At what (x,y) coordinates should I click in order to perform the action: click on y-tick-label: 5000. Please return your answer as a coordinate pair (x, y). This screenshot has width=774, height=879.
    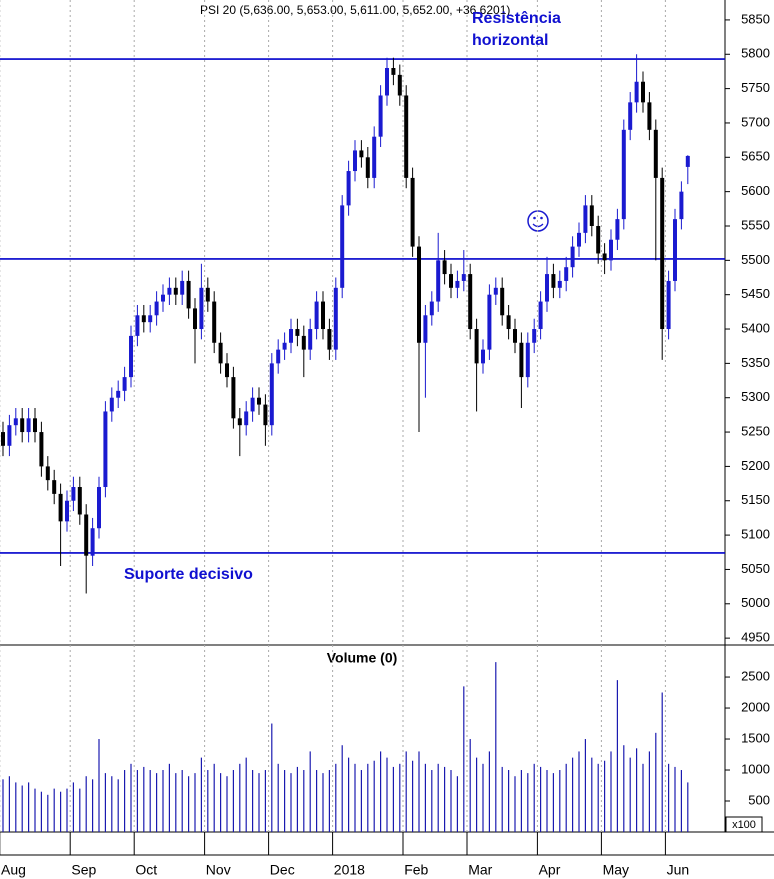
    Looking at the image, I should click on (755, 602).